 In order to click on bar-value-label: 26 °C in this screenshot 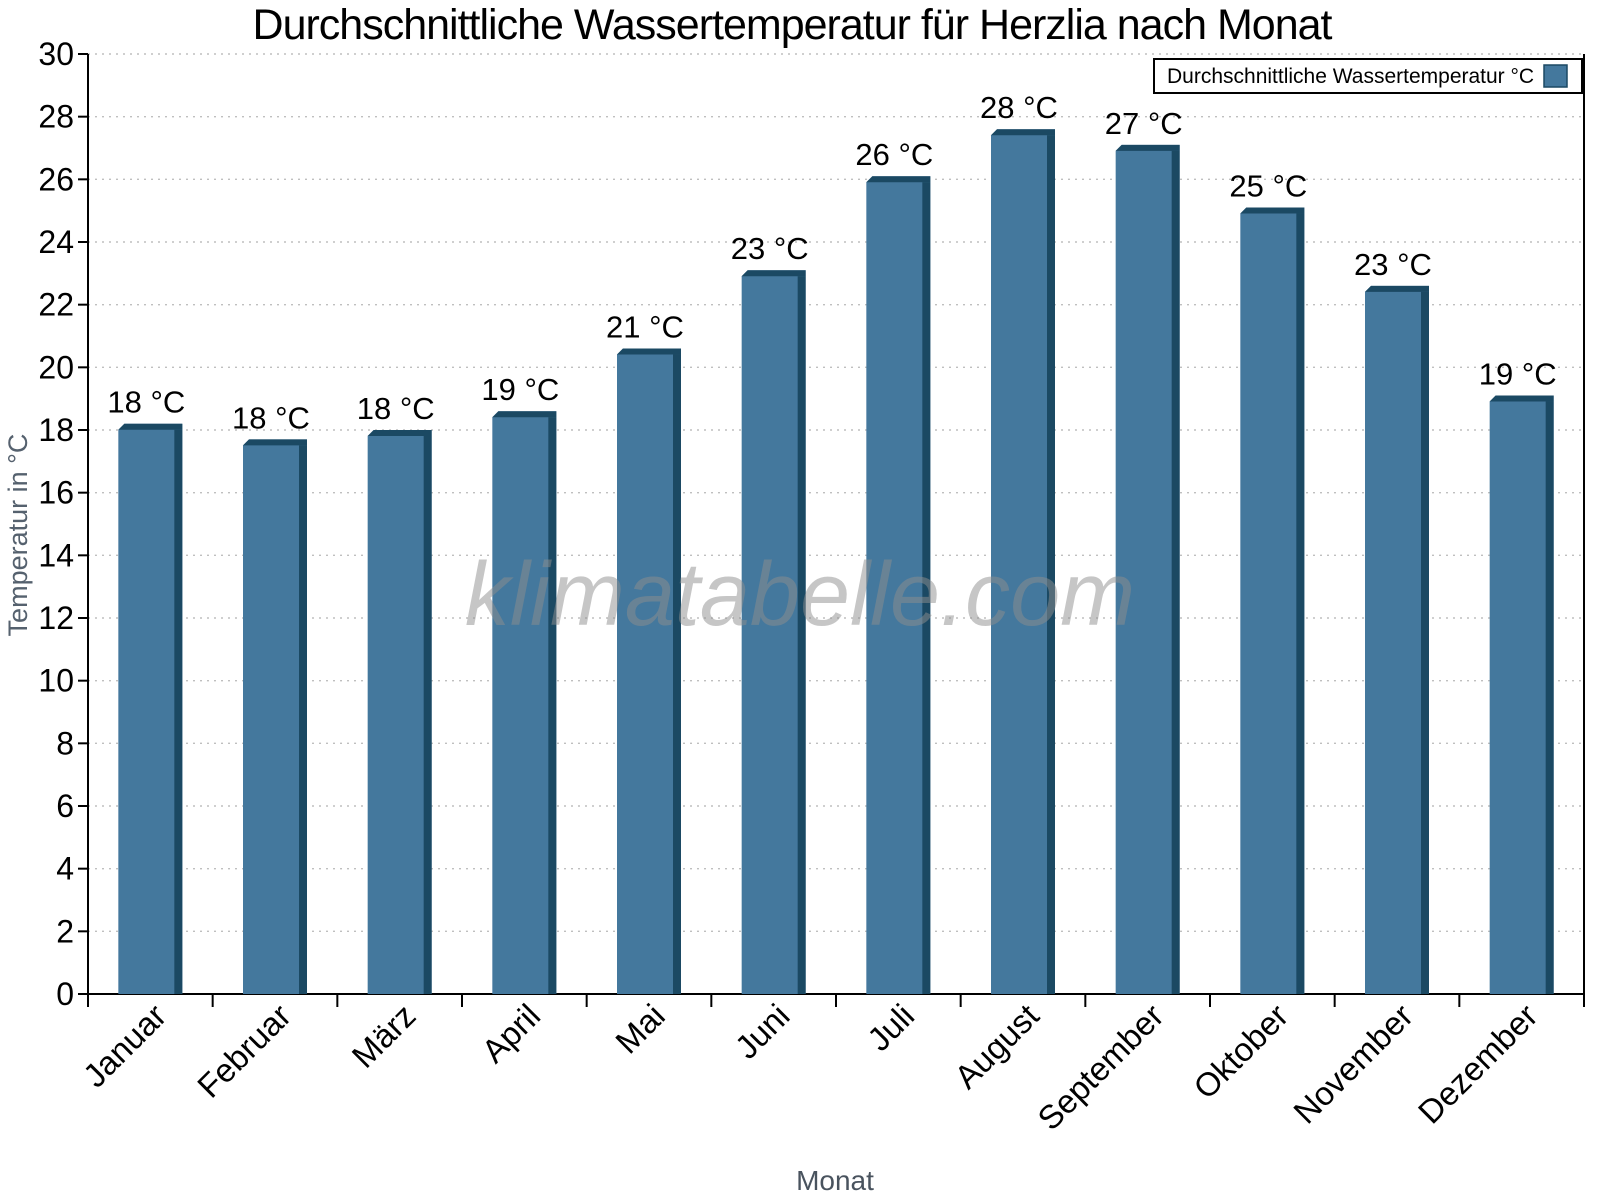, I will do `click(894, 154)`.